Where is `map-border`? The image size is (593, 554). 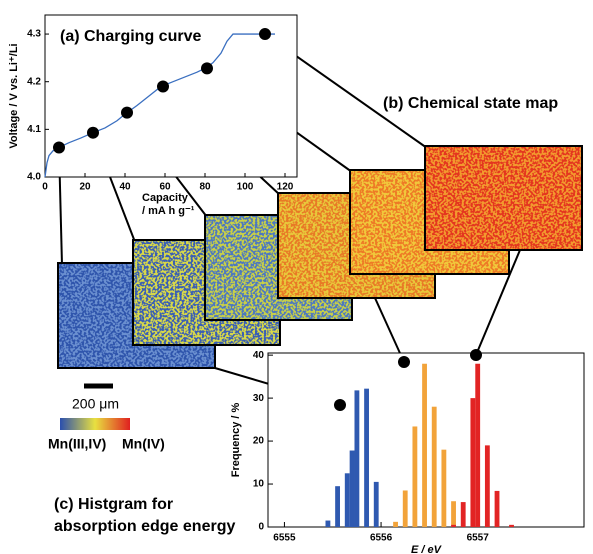
map-border is located at coordinates (503, 198).